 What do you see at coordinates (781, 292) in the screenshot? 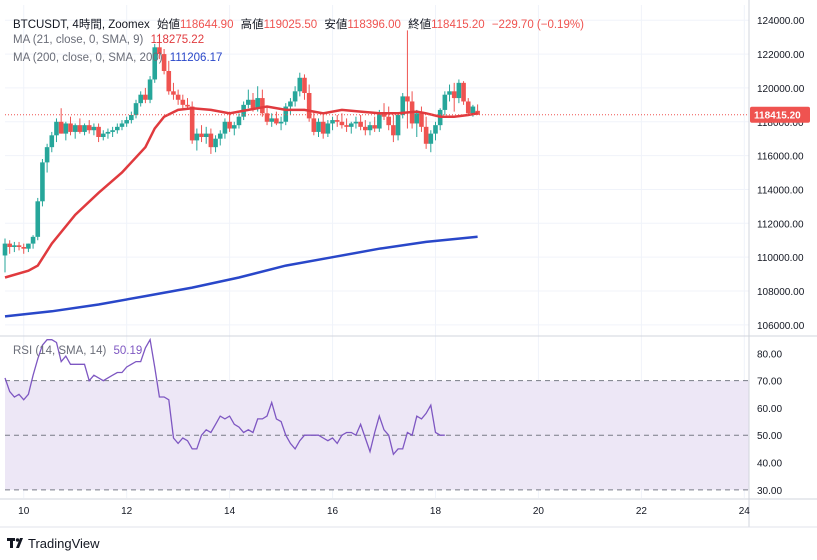
I see `price-tick-label: 108000.00` at bounding box center [781, 292].